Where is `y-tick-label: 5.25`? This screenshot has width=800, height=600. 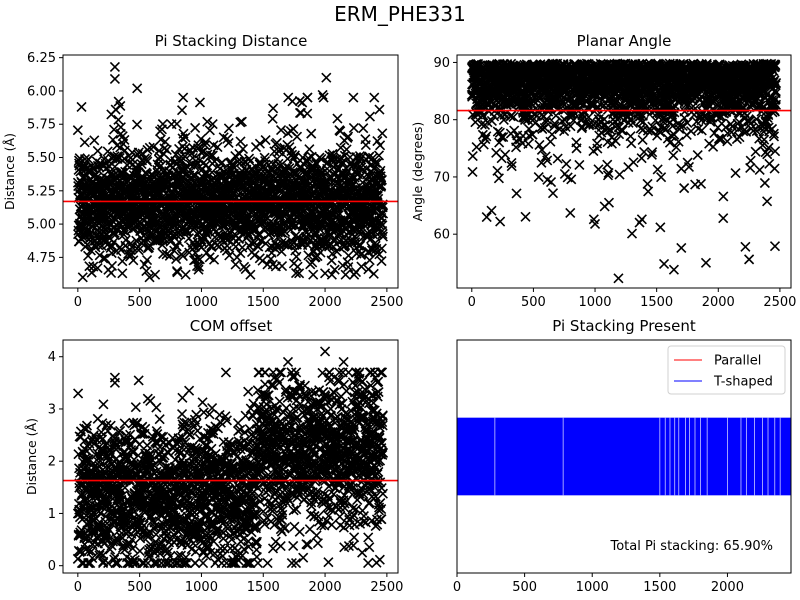
y-tick-label: 5.25 is located at coordinates (41, 191).